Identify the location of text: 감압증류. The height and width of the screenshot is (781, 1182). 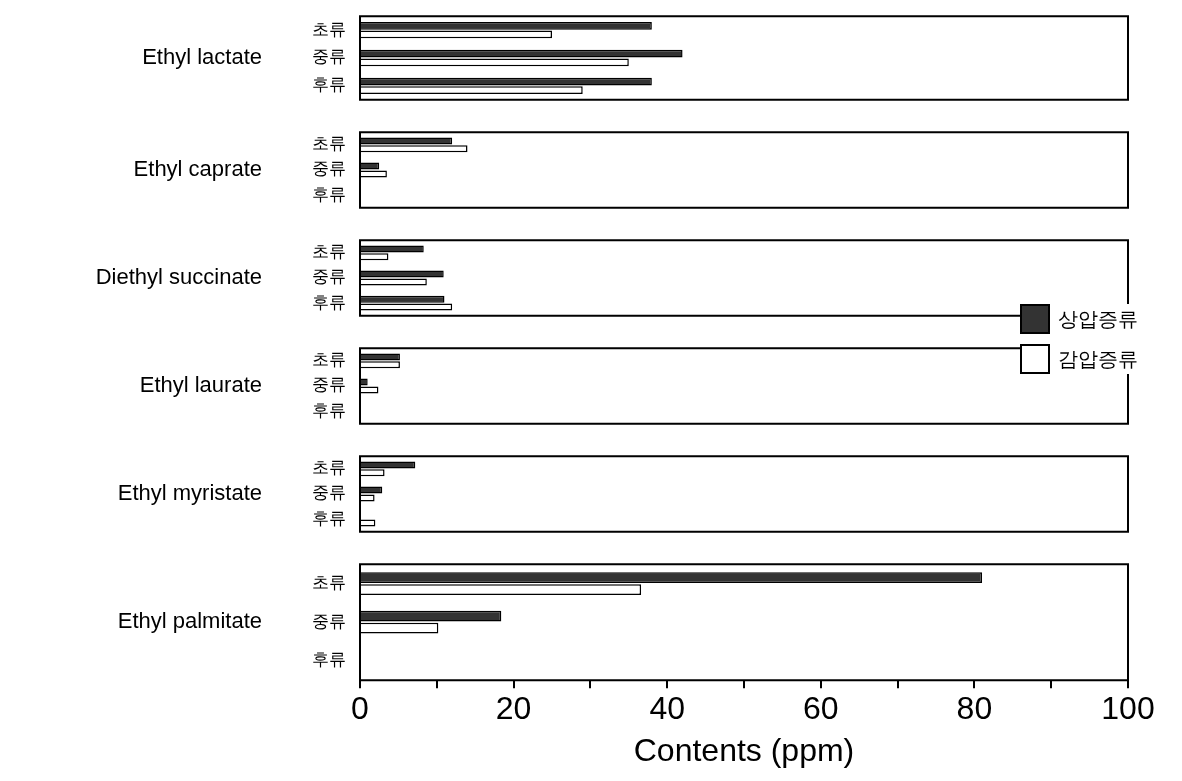
(1098, 359).